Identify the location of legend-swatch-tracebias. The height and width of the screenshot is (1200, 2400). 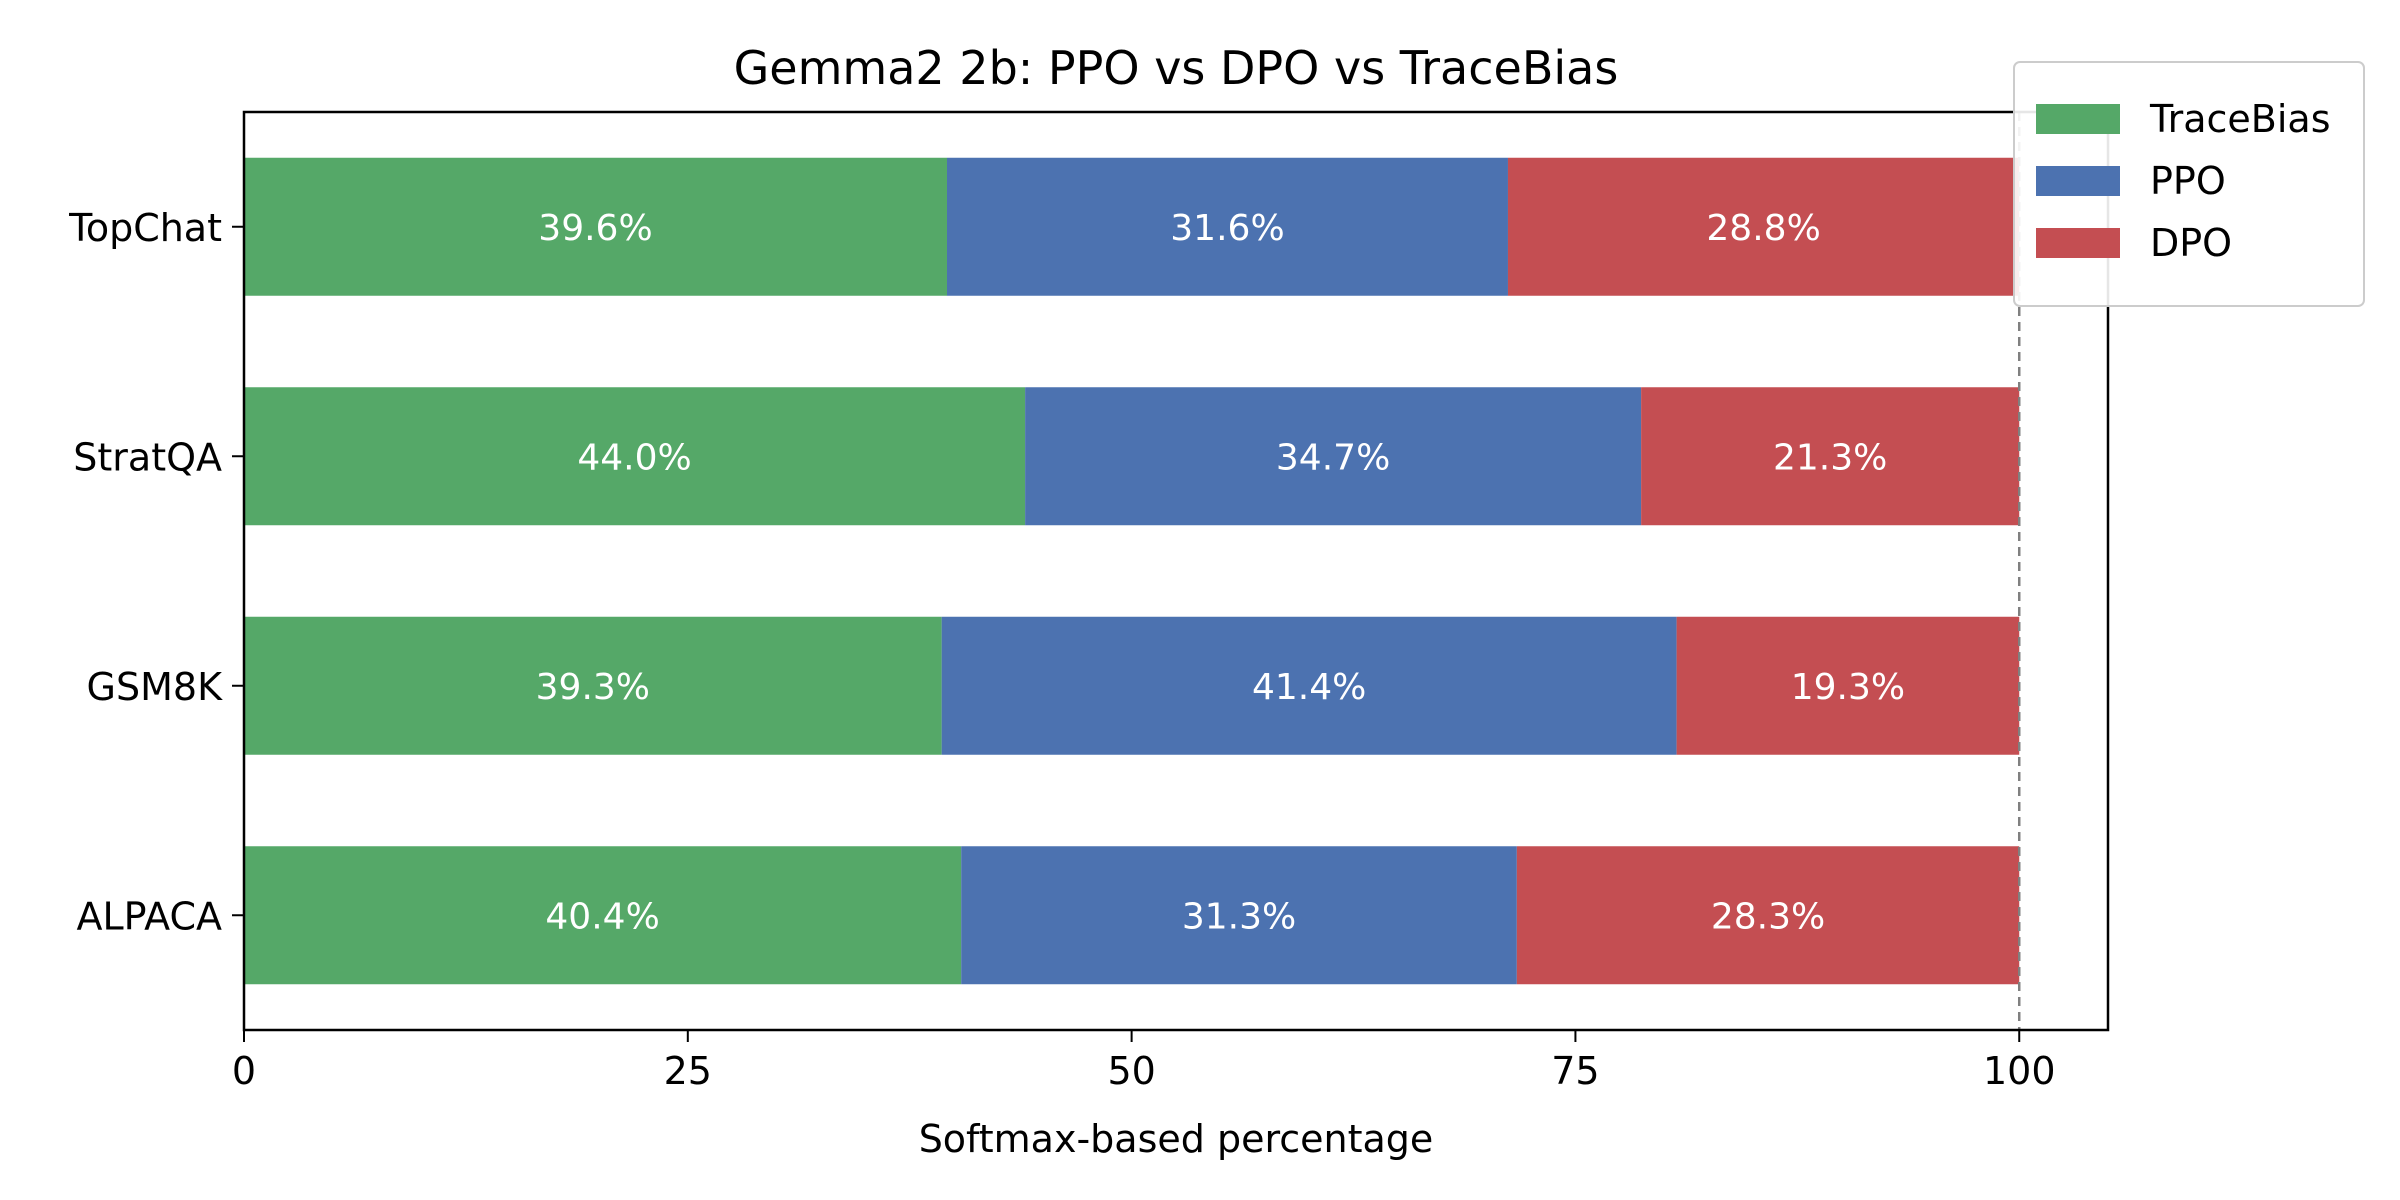
(2078, 119).